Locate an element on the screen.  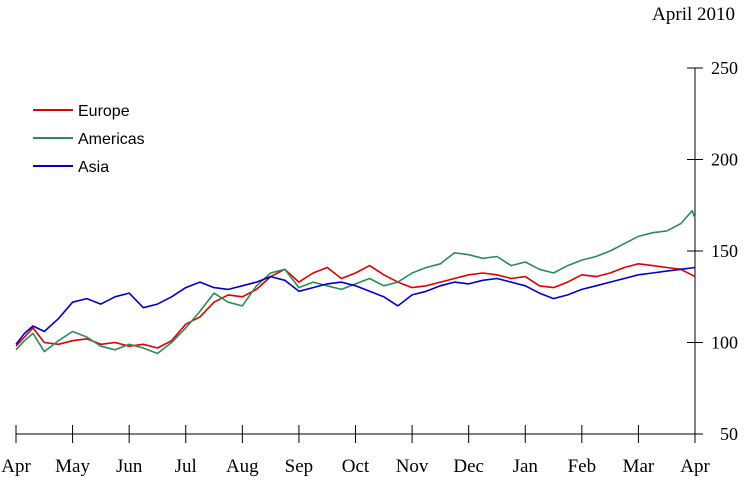
series-line-asia is located at coordinates (355, 305).